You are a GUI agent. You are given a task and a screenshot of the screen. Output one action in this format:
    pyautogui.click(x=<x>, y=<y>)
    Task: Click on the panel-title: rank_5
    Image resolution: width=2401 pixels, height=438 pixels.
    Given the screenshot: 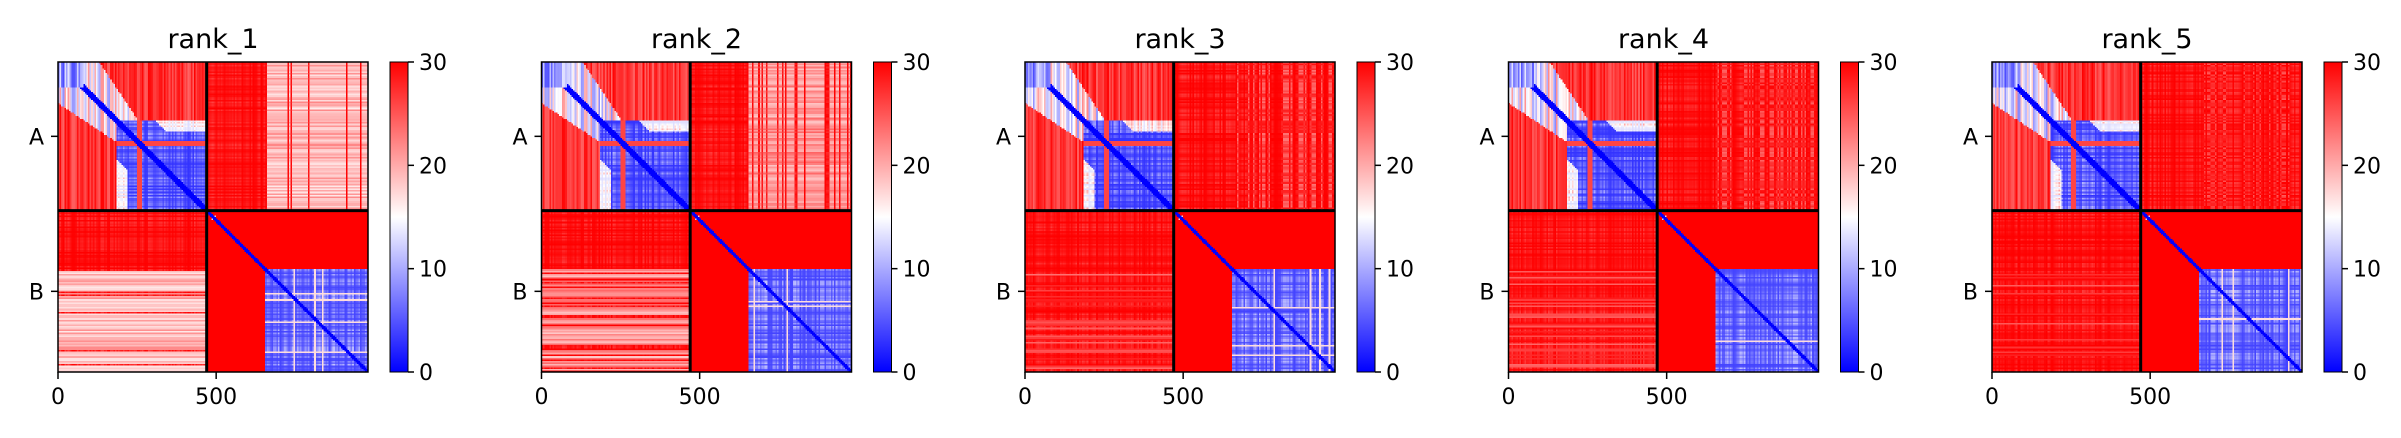 What is the action you would take?
    pyautogui.click(x=2146, y=39)
    